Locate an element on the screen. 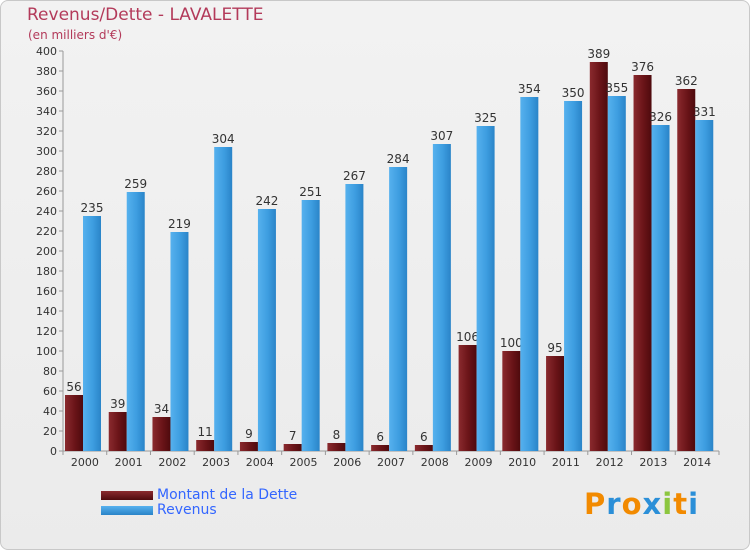 This screenshot has width=750, height=550. data-label-debt: 7 is located at coordinates (293, 436).